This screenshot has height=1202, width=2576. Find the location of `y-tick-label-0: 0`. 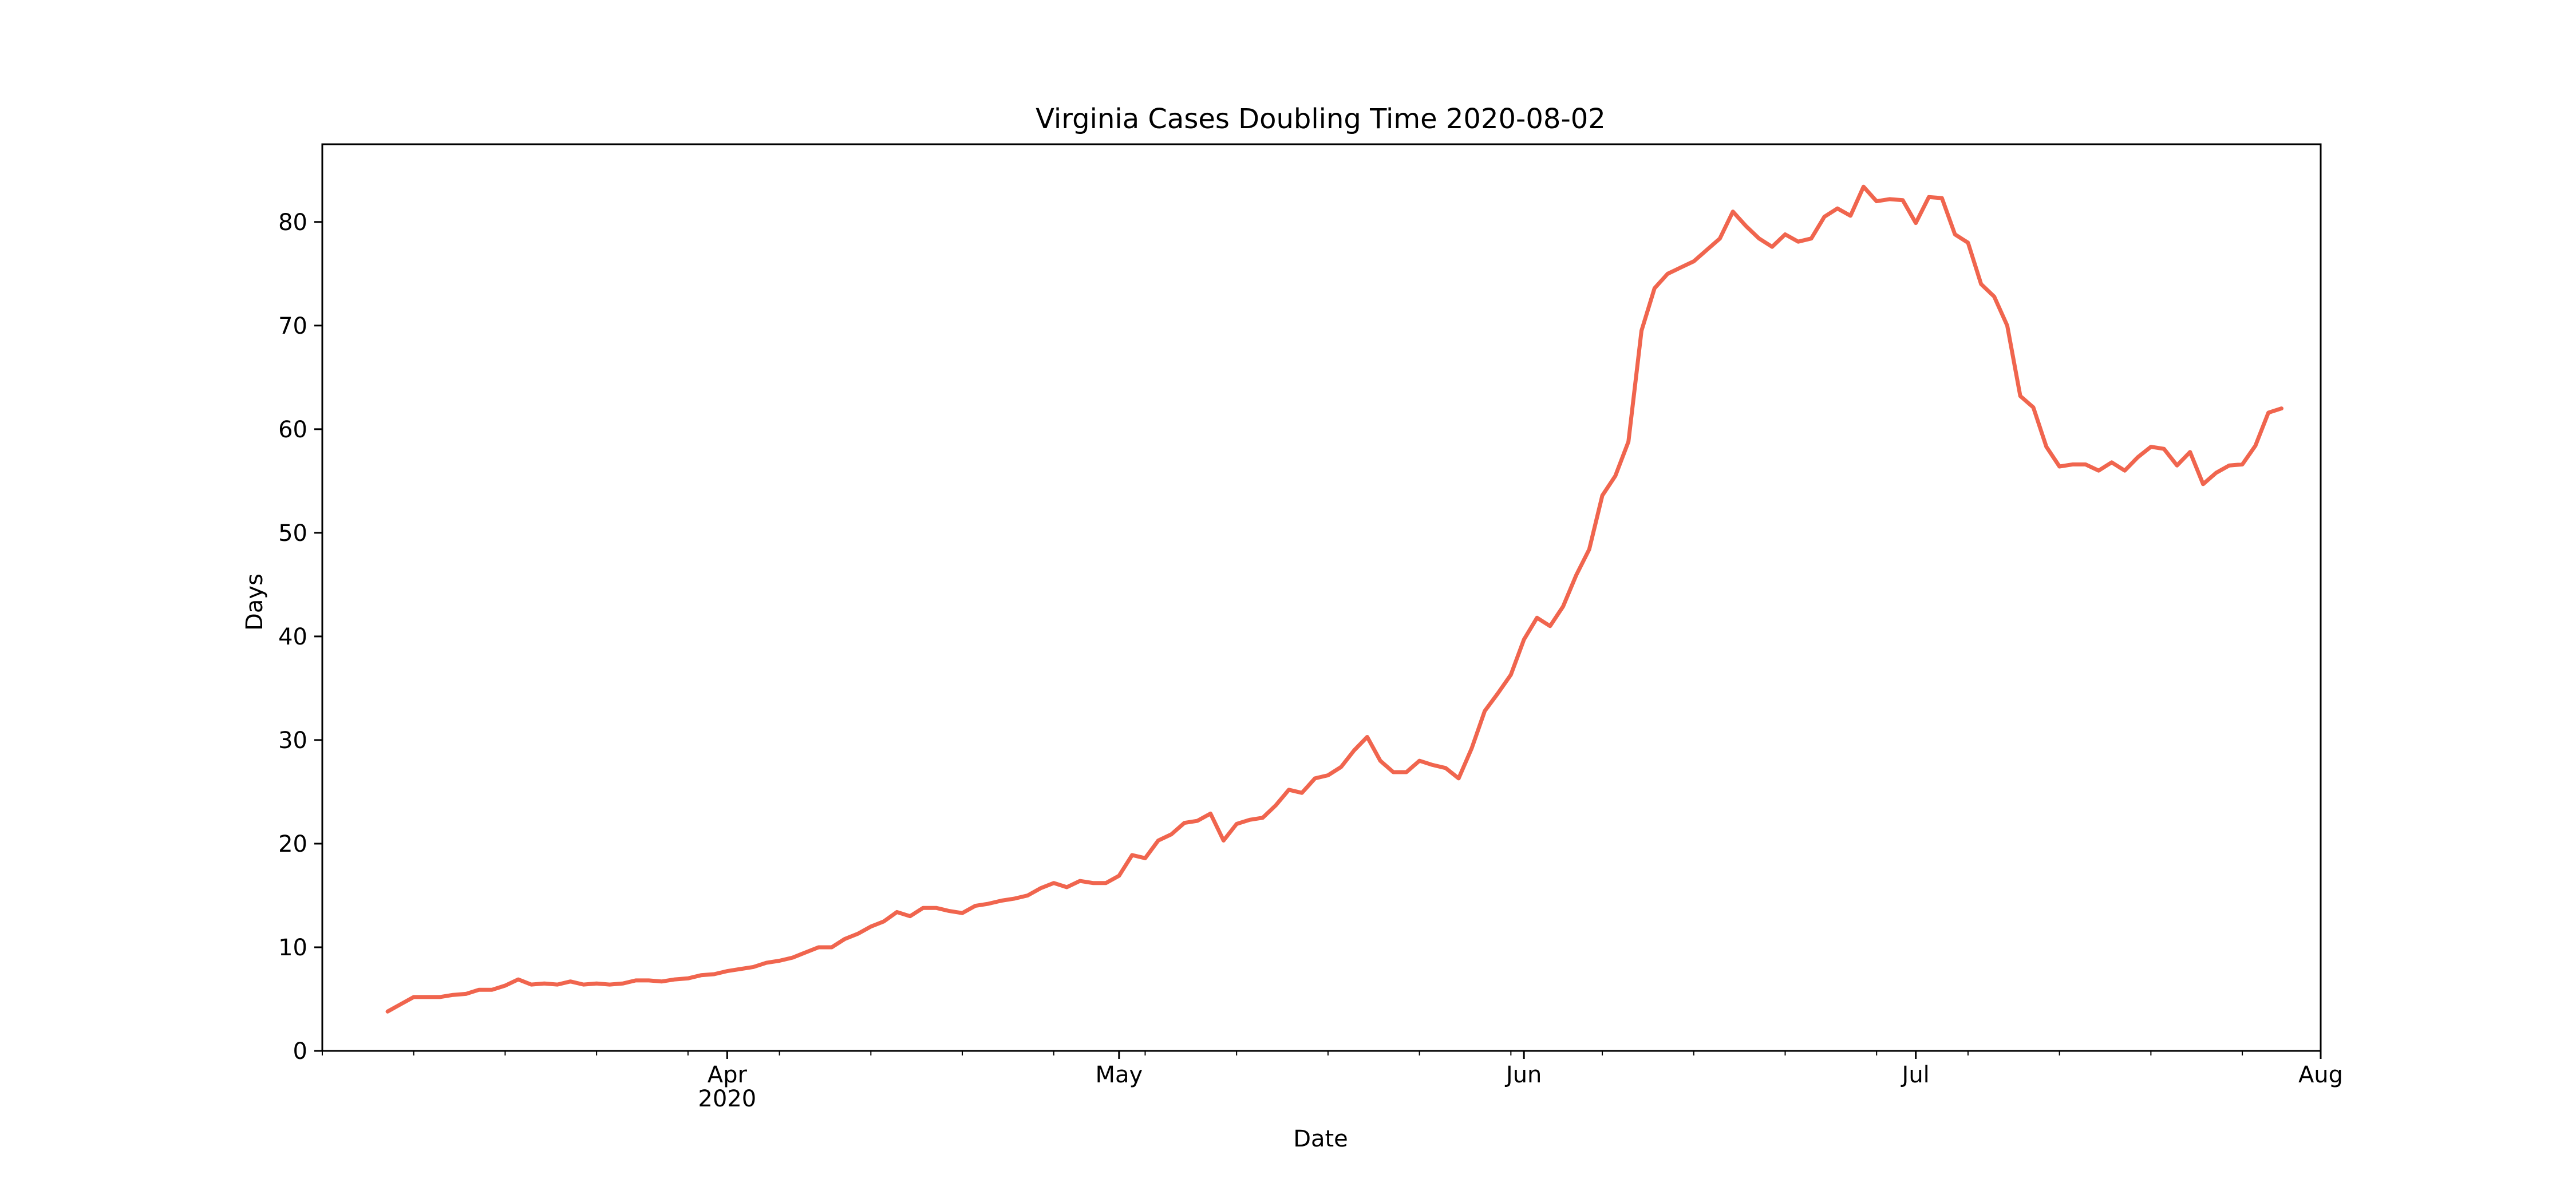

y-tick-label-0: 0 is located at coordinates (300, 1051).